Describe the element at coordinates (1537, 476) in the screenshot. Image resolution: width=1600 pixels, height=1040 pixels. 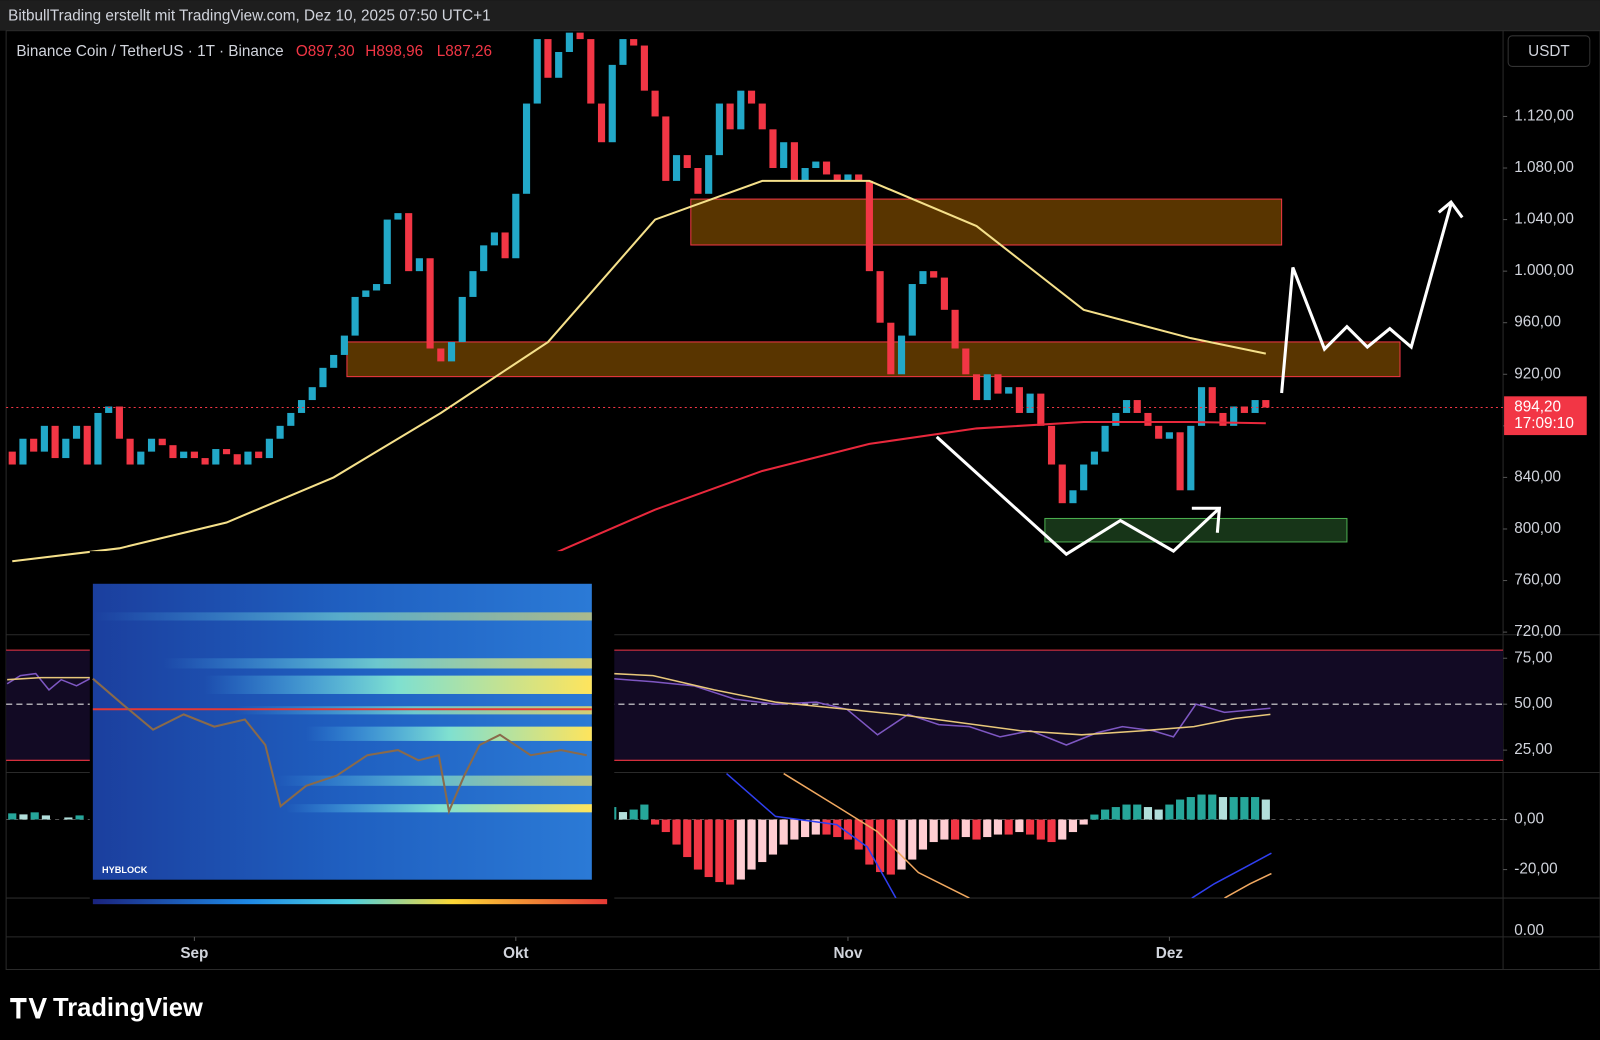
I see `y-tick-label: 840,00` at that location.